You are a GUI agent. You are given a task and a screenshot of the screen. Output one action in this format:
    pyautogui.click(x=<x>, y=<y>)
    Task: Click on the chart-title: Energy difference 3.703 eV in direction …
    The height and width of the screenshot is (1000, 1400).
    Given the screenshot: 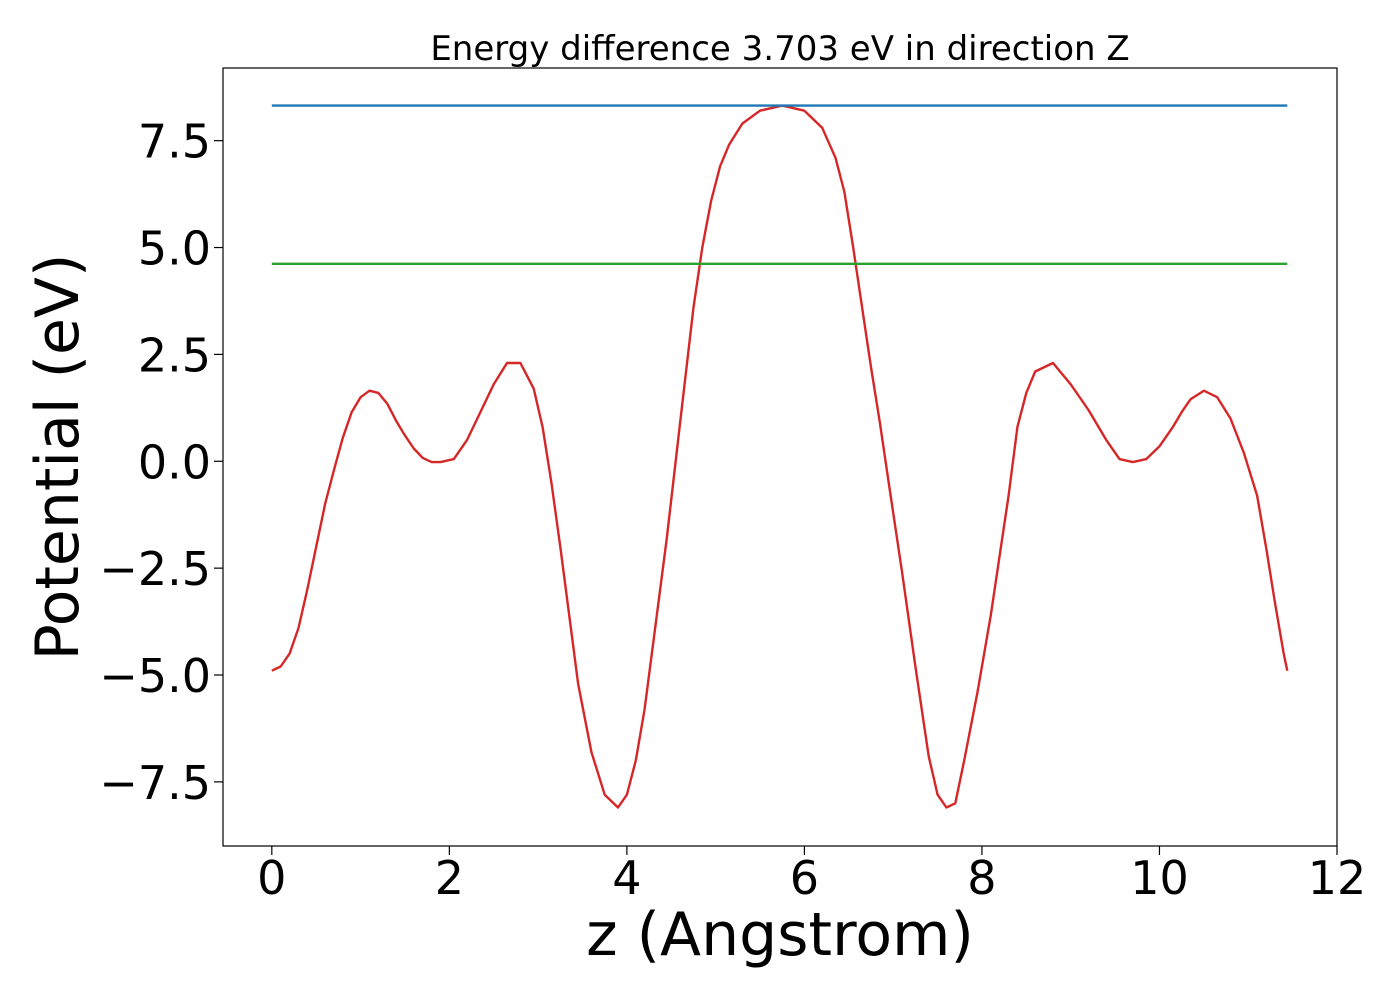 What is the action you would take?
    pyautogui.click(x=779, y=49)
    